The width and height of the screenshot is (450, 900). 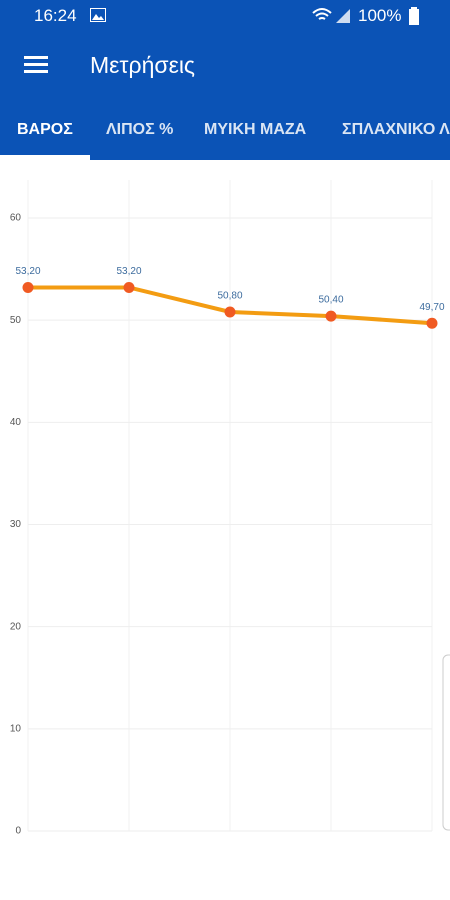 What do you see at coordinates (143, 65) in the screenshot?
I see `app-title: Μετρήσεις` at bounding box center [143, 65].